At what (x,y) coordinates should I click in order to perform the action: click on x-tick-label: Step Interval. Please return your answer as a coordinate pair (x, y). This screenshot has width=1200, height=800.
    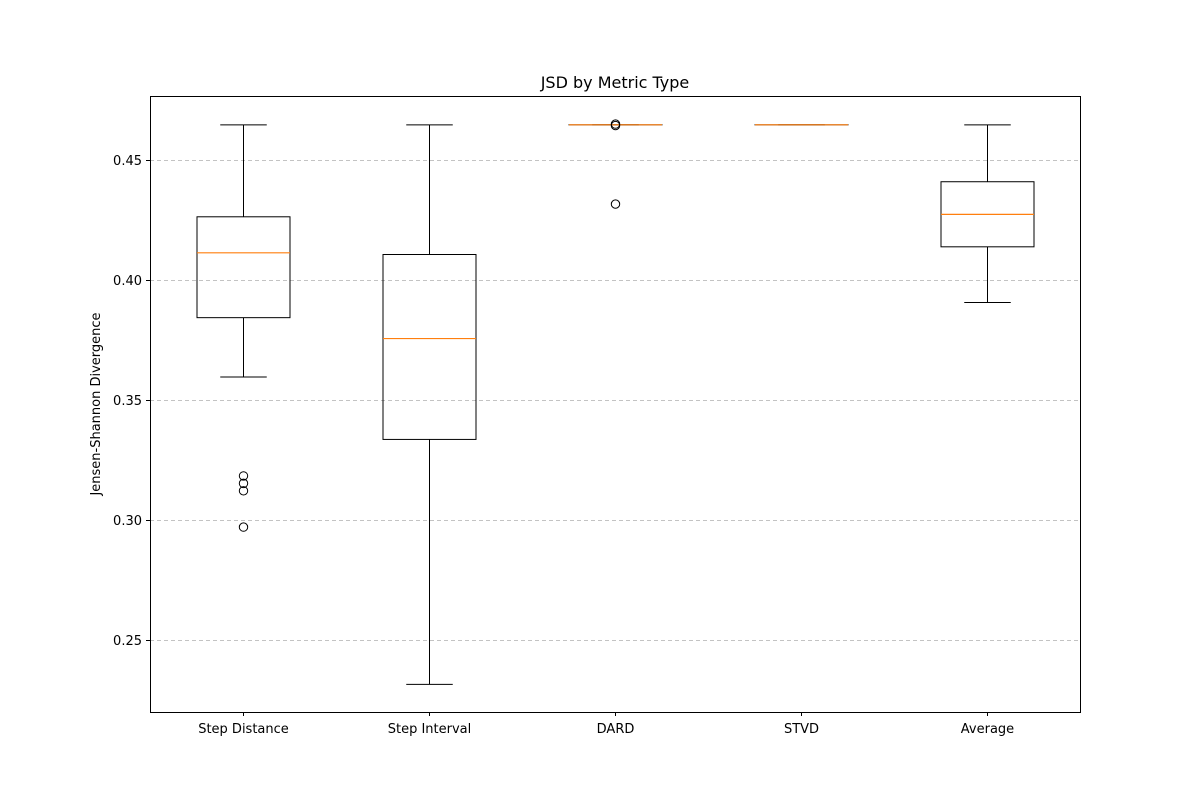
    Looking at the image, I should click on (430, 729).